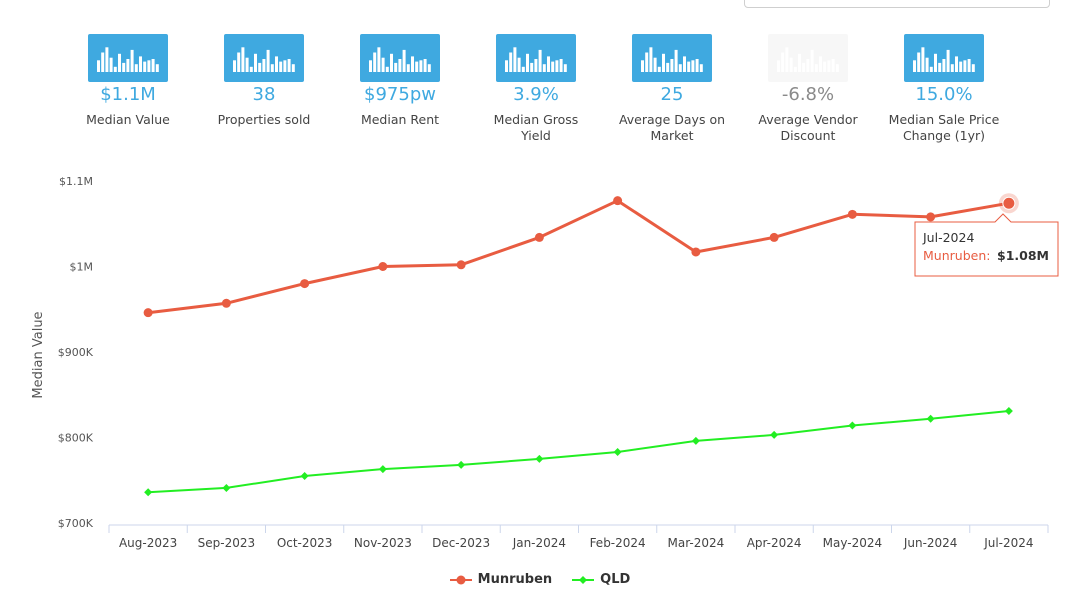  Describe the element at coordinates (461, 543) in the screenshot. I see `x-tick-label: Dec-2023` at that location.